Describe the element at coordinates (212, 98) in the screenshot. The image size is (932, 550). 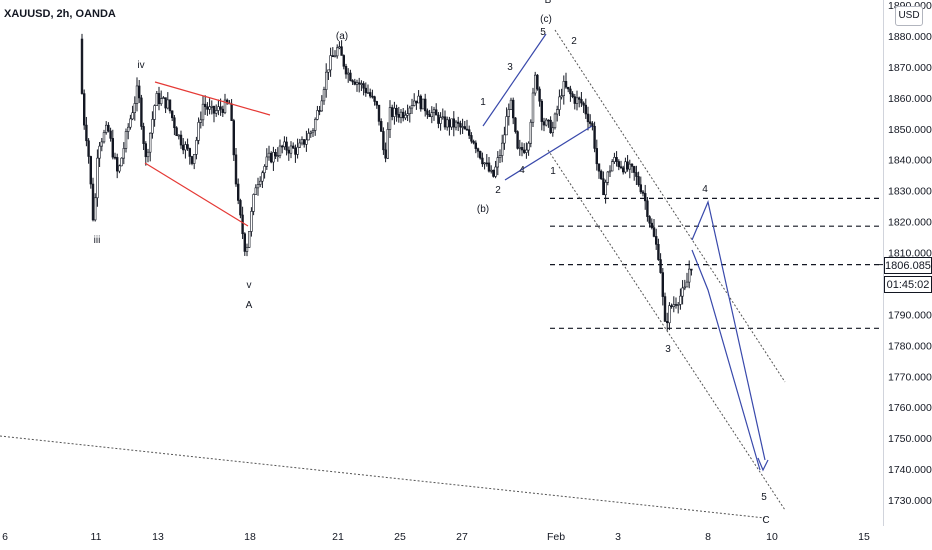
I see `wedge-upper-line` at that location.